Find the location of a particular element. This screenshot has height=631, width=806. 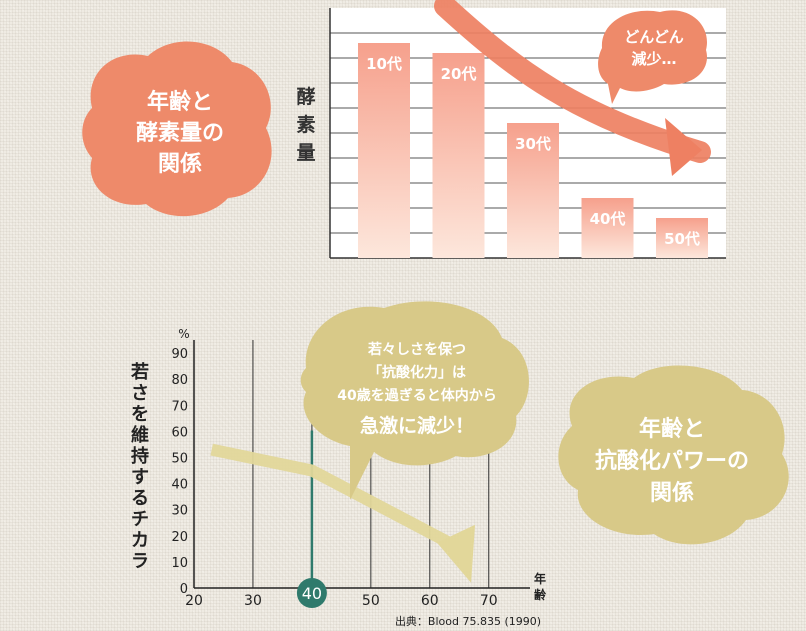

antioxidant-ylabel-char: 持 is located at coordinates (140, 456).